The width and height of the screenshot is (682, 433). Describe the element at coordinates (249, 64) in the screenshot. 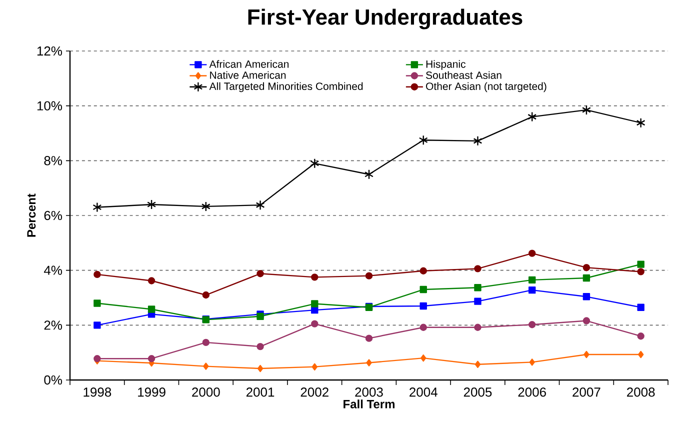

I see `legend-label: African American` at that location.